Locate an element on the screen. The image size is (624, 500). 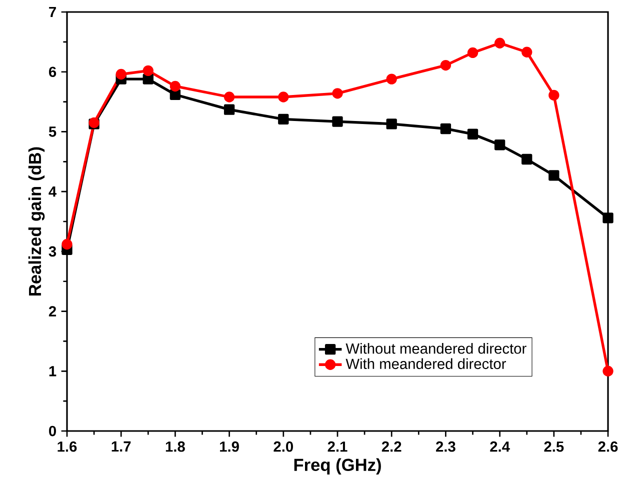
x-tick-label: 2.1 is located at coordinates (338, 446).